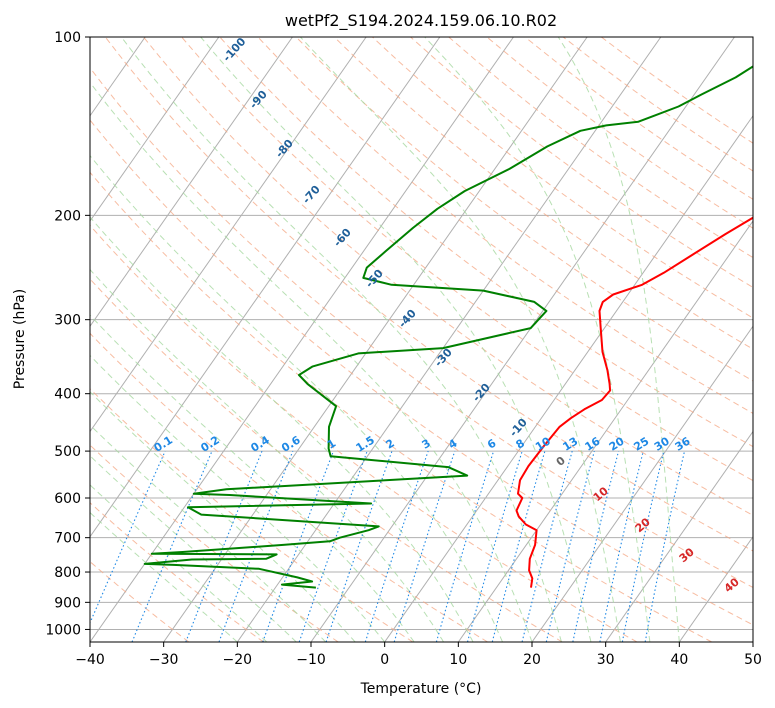  What do you see at coordinates (67, 216) in the screenshot?
I see `y-tick-label: 200` at bounding box center [67, 216].